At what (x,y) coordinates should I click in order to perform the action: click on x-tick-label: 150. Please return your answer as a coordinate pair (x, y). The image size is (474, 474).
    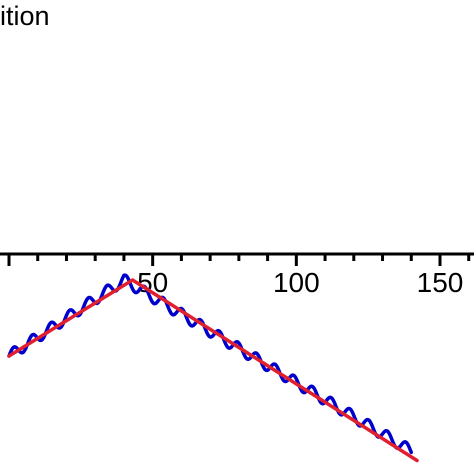
    Looking at the image, I should click on (440, 282).